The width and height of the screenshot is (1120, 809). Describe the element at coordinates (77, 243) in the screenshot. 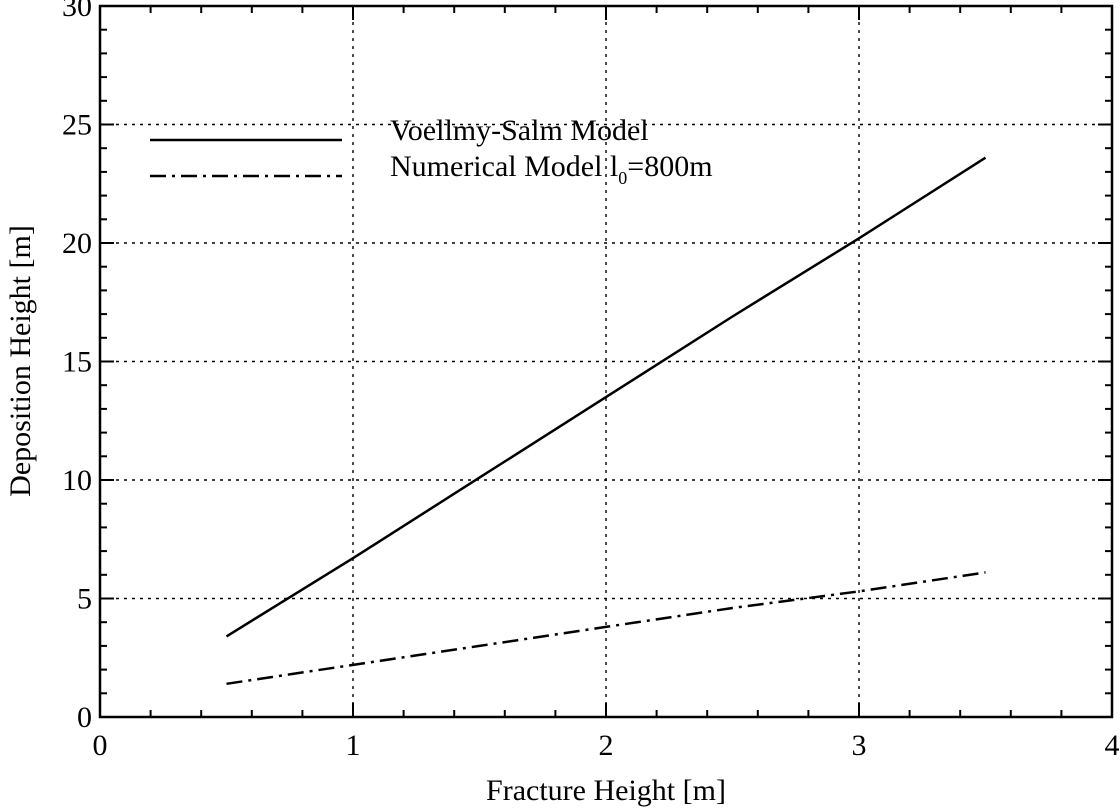

I see `y-tick-label: 20` at that location.